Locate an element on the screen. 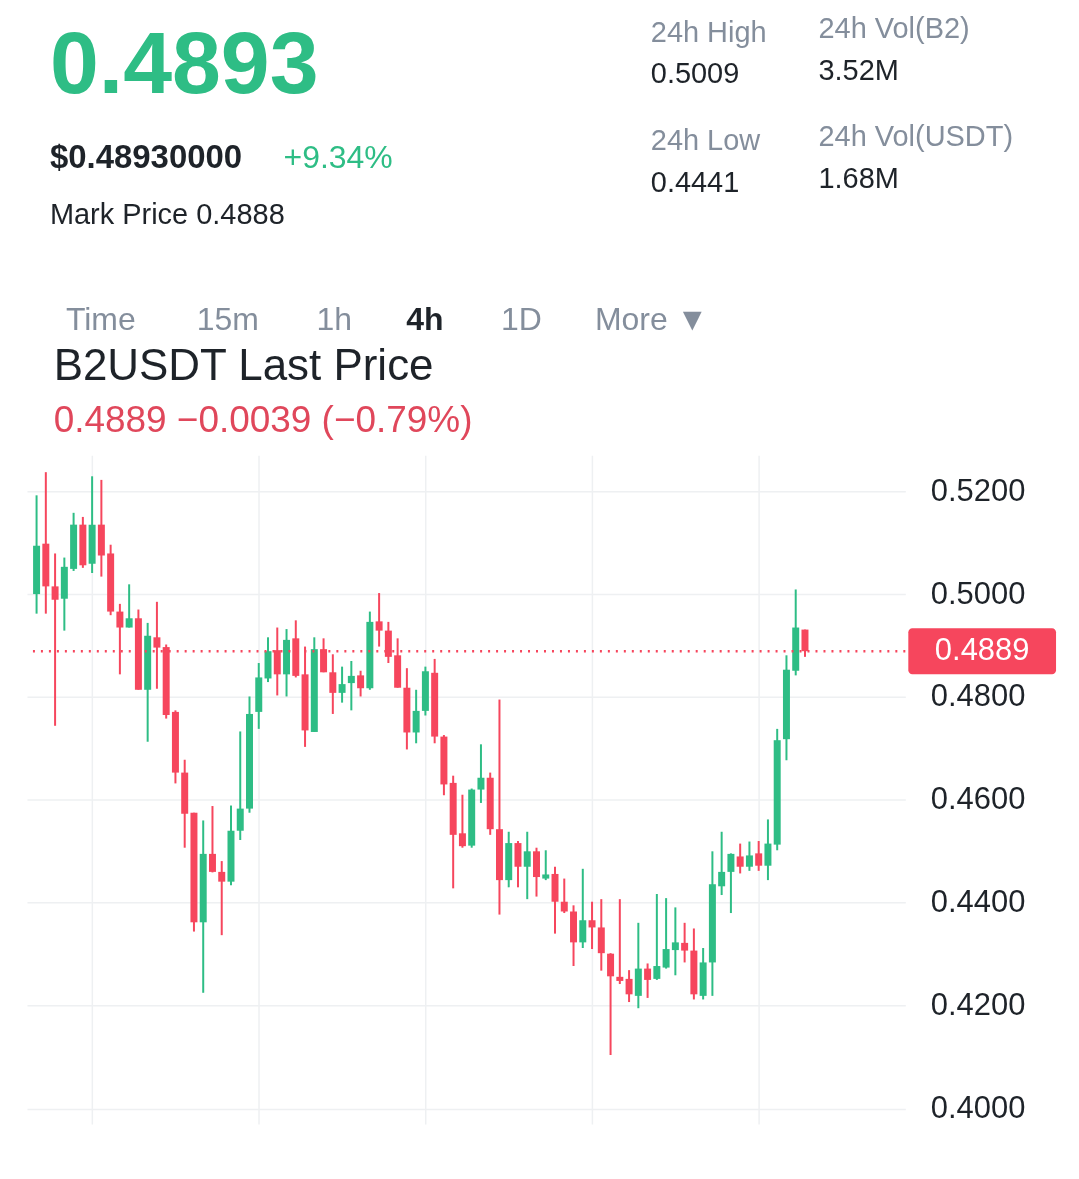 The image size is (1079, 1179). y-tick-label: 0.5200 is located at coordinates (978, 490).